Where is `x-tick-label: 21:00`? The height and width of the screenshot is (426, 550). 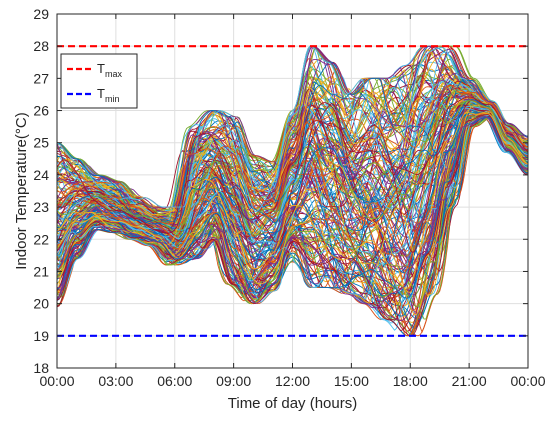
x-tick-label: 21:00 is located at coordinates (469, 381).